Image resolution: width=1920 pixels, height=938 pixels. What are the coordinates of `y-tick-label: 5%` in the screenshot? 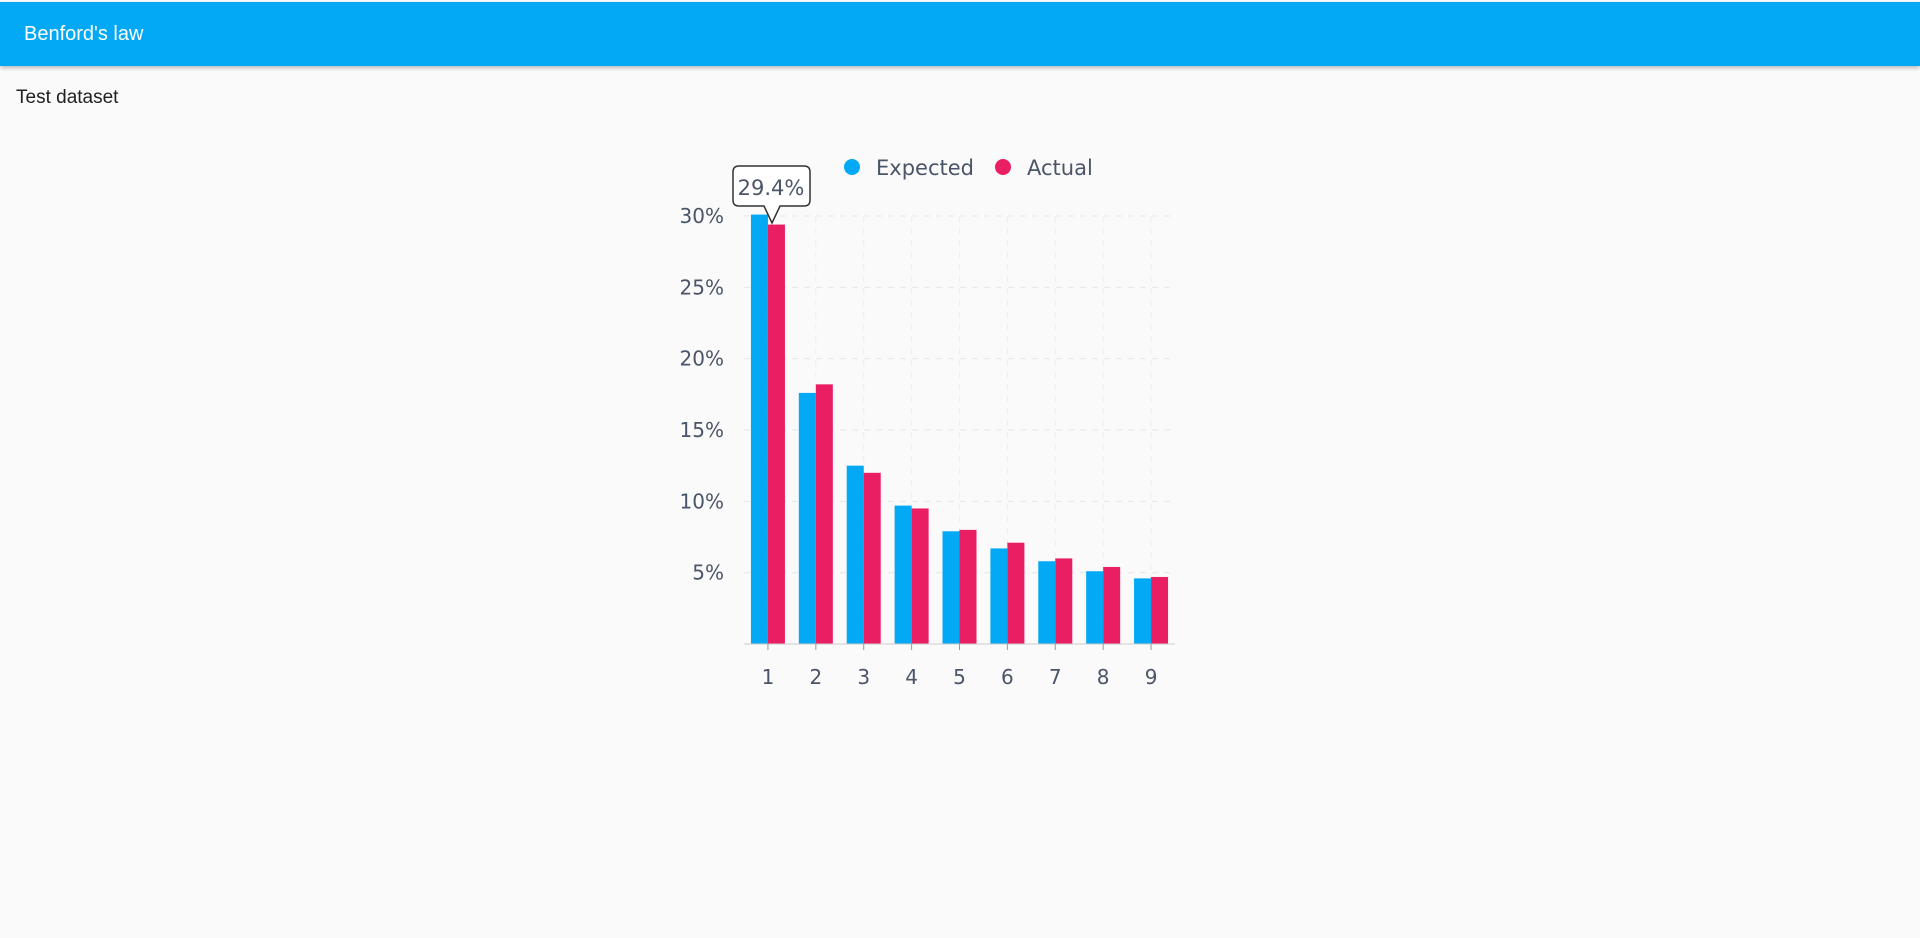 It's located at (708, 573).